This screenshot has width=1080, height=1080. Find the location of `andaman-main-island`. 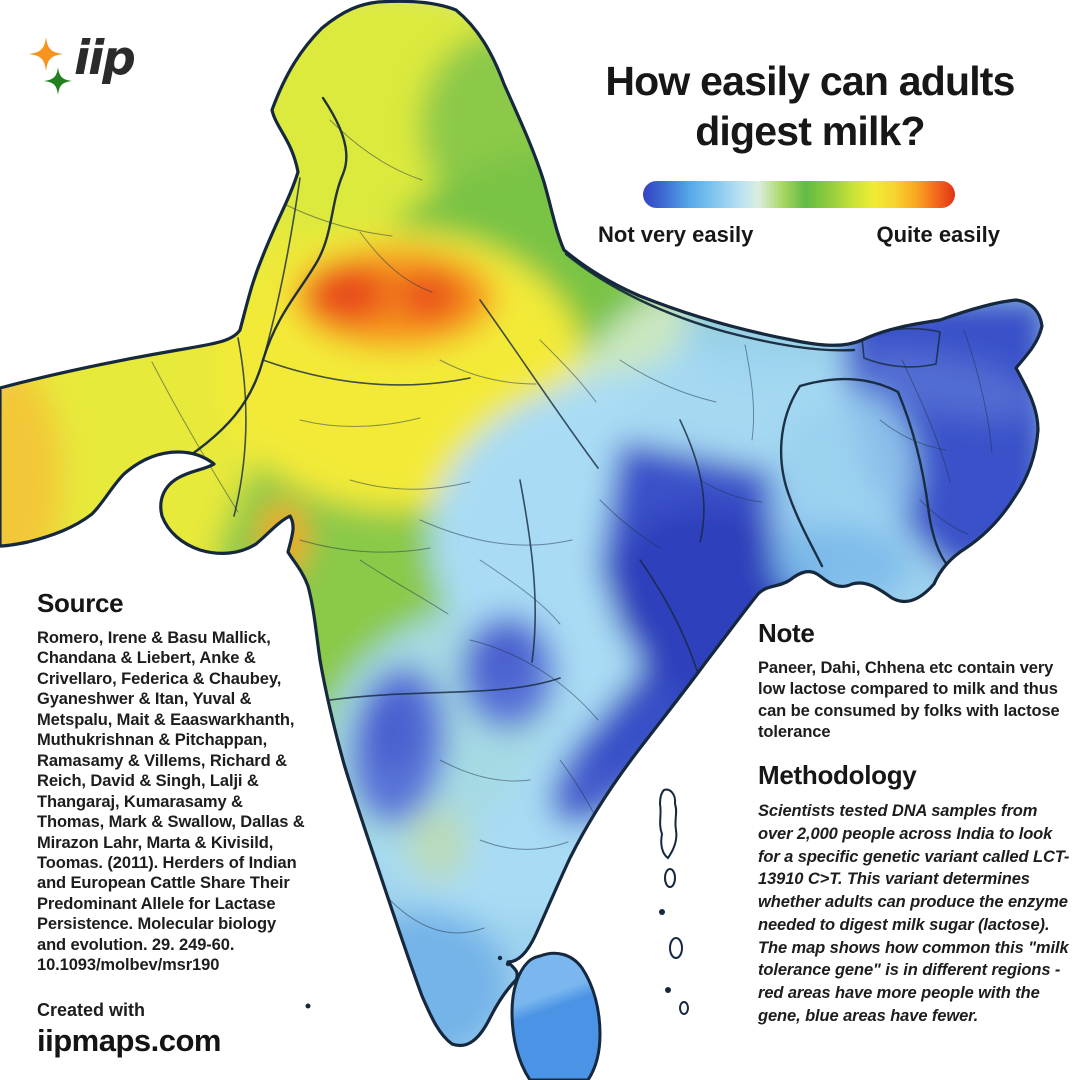

andaman-main-island is located at coordinates (668, 824).